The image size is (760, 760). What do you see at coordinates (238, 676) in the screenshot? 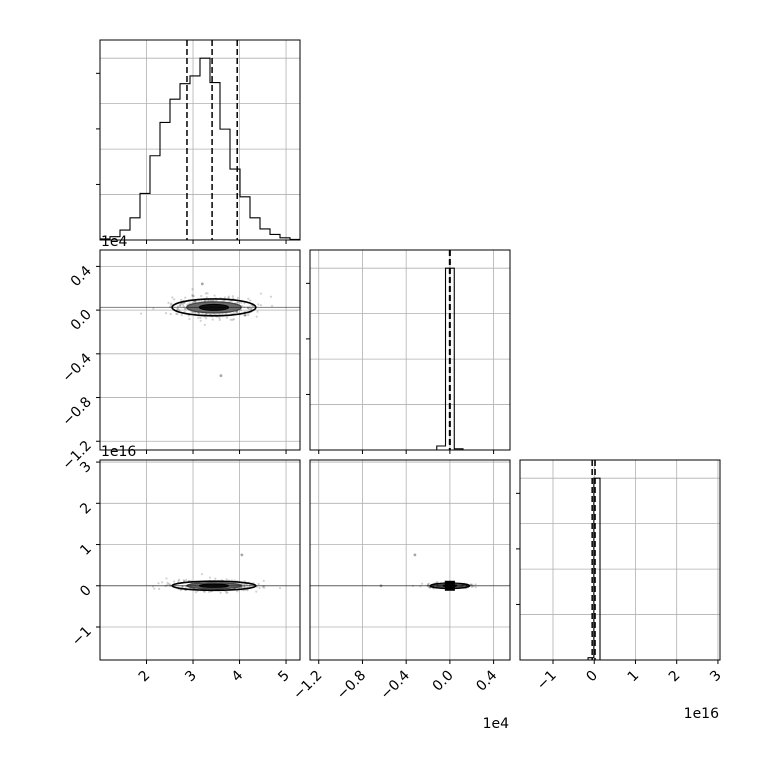
I see `xtick-label-p0-2: 4` at bounding box center [238, 676].